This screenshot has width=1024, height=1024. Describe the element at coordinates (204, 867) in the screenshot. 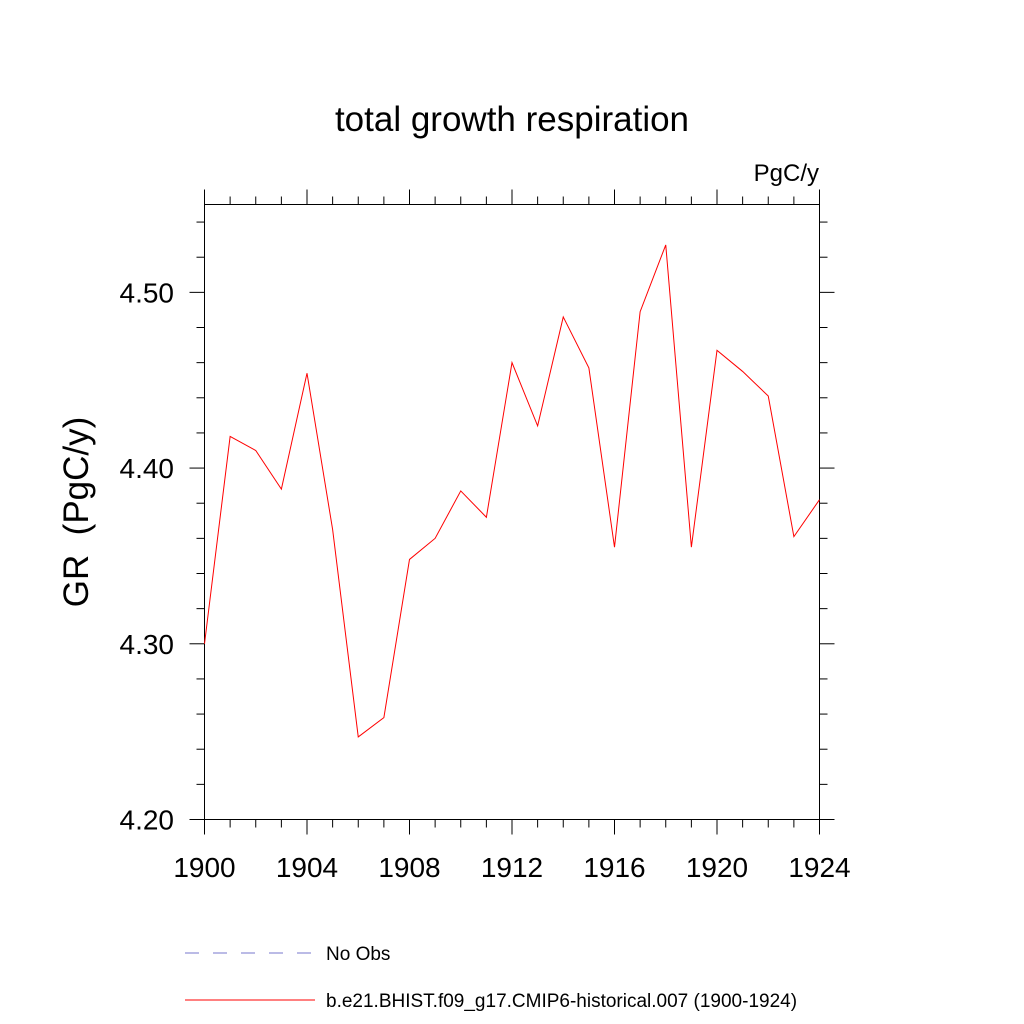

I see `x-tick-label: 1900` at that location.